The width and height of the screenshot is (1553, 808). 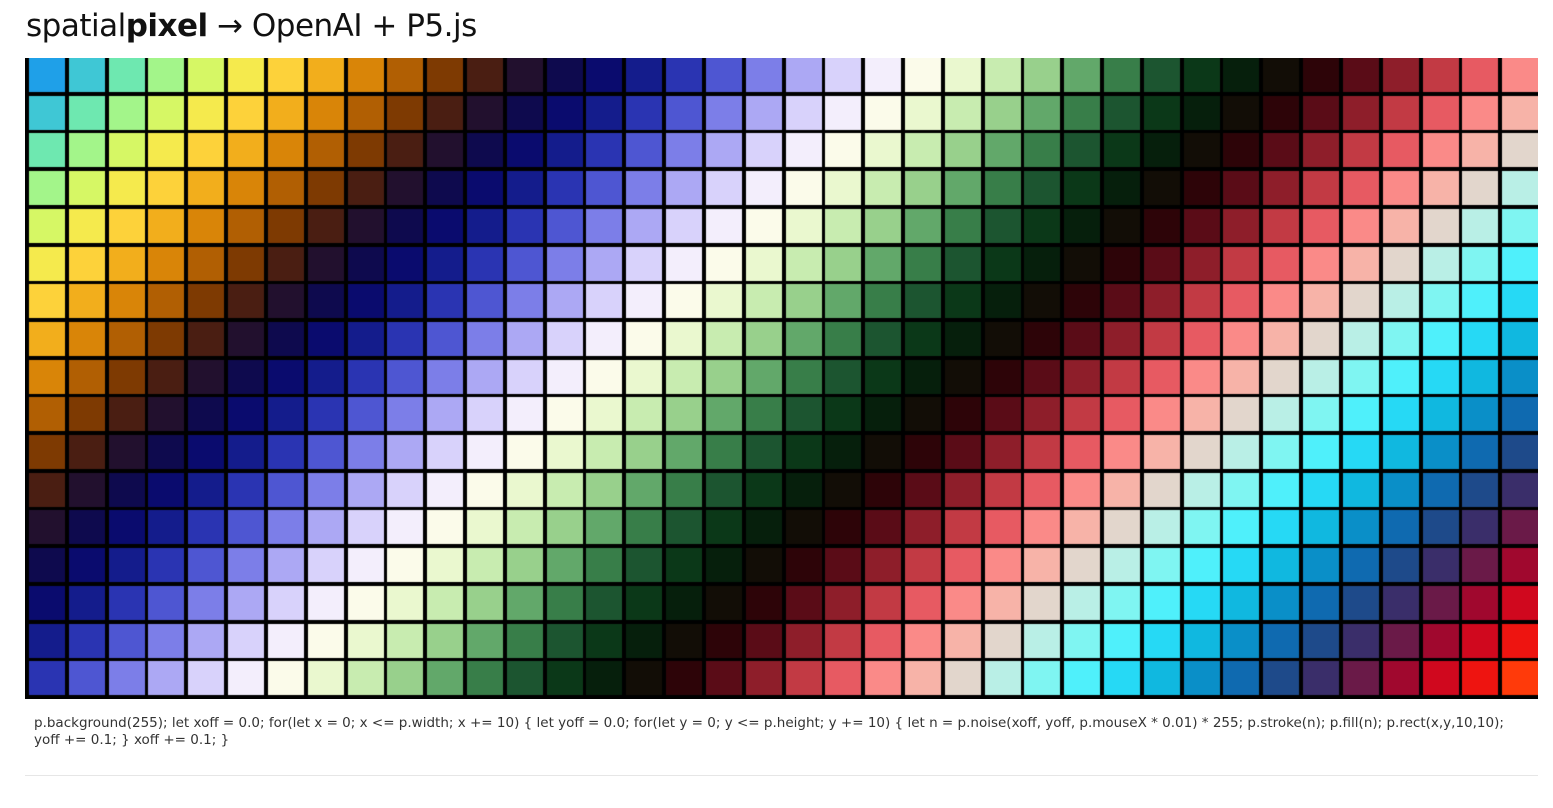 I want to click on divider, so click(x=781, y=775).